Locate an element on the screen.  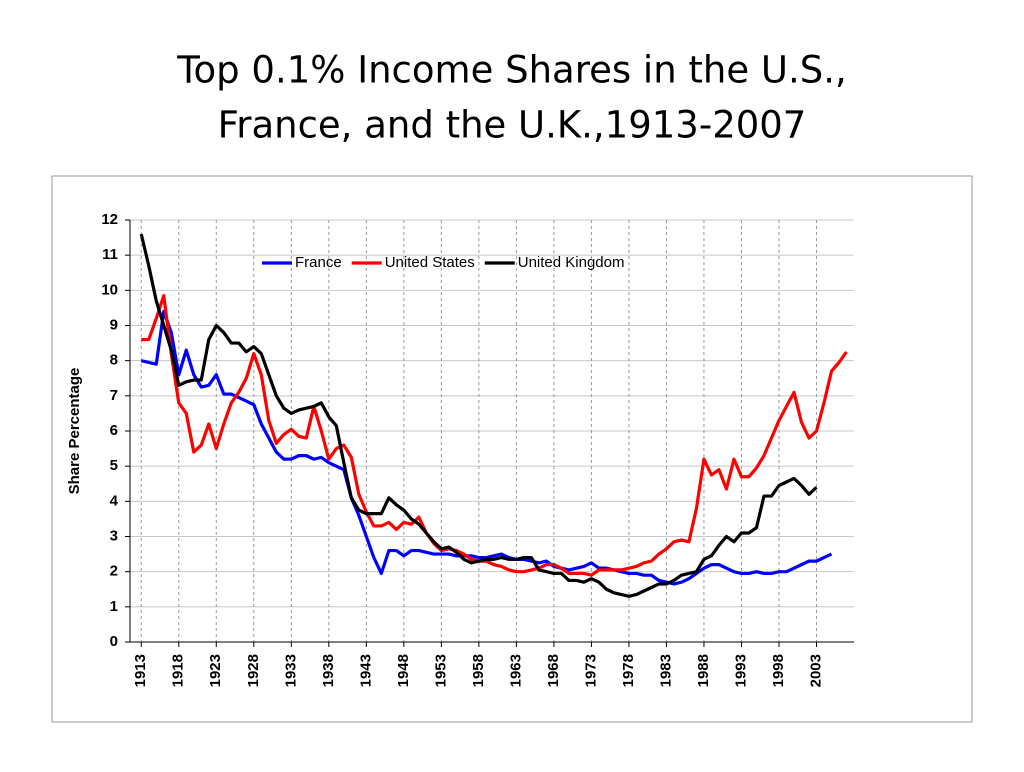
x-tick-label: 1918 is located at coordinates (178, 670).